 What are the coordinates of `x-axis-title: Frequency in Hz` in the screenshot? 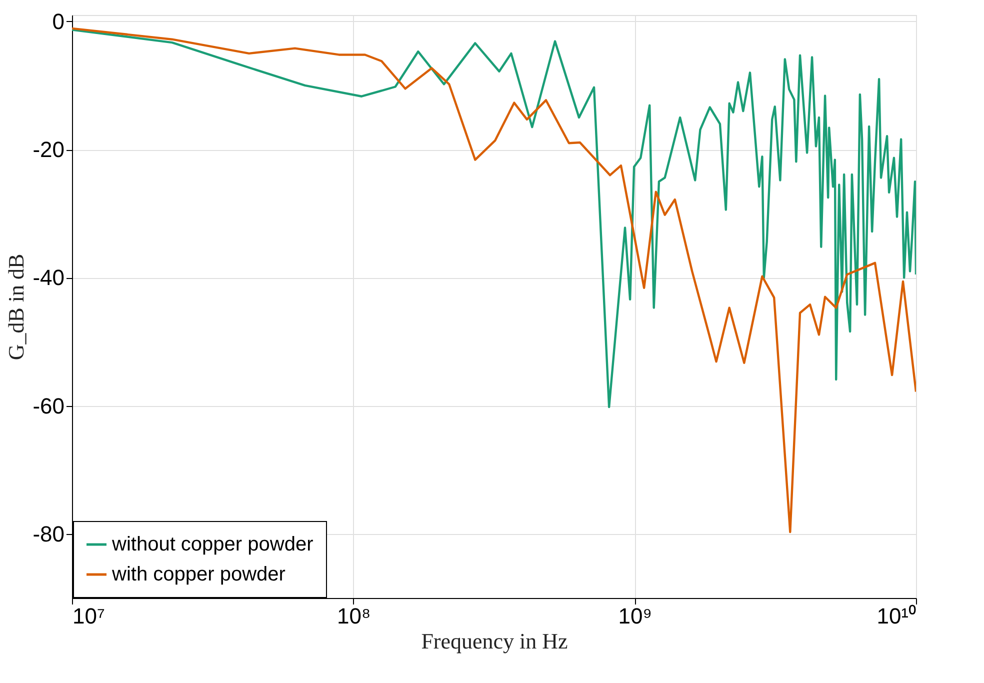 It's located at (494, 641).